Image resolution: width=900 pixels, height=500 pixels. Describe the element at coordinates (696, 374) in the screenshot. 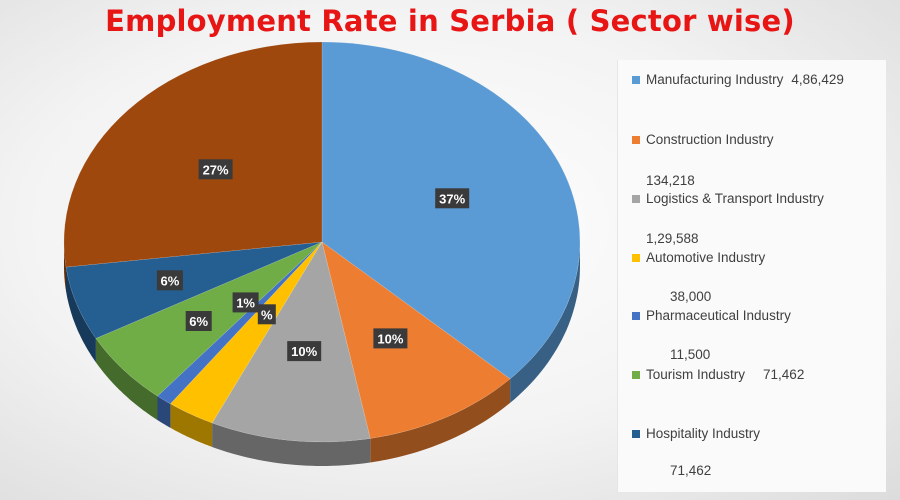

I see `legend-label-tourism: Tourism Industry` at that location.